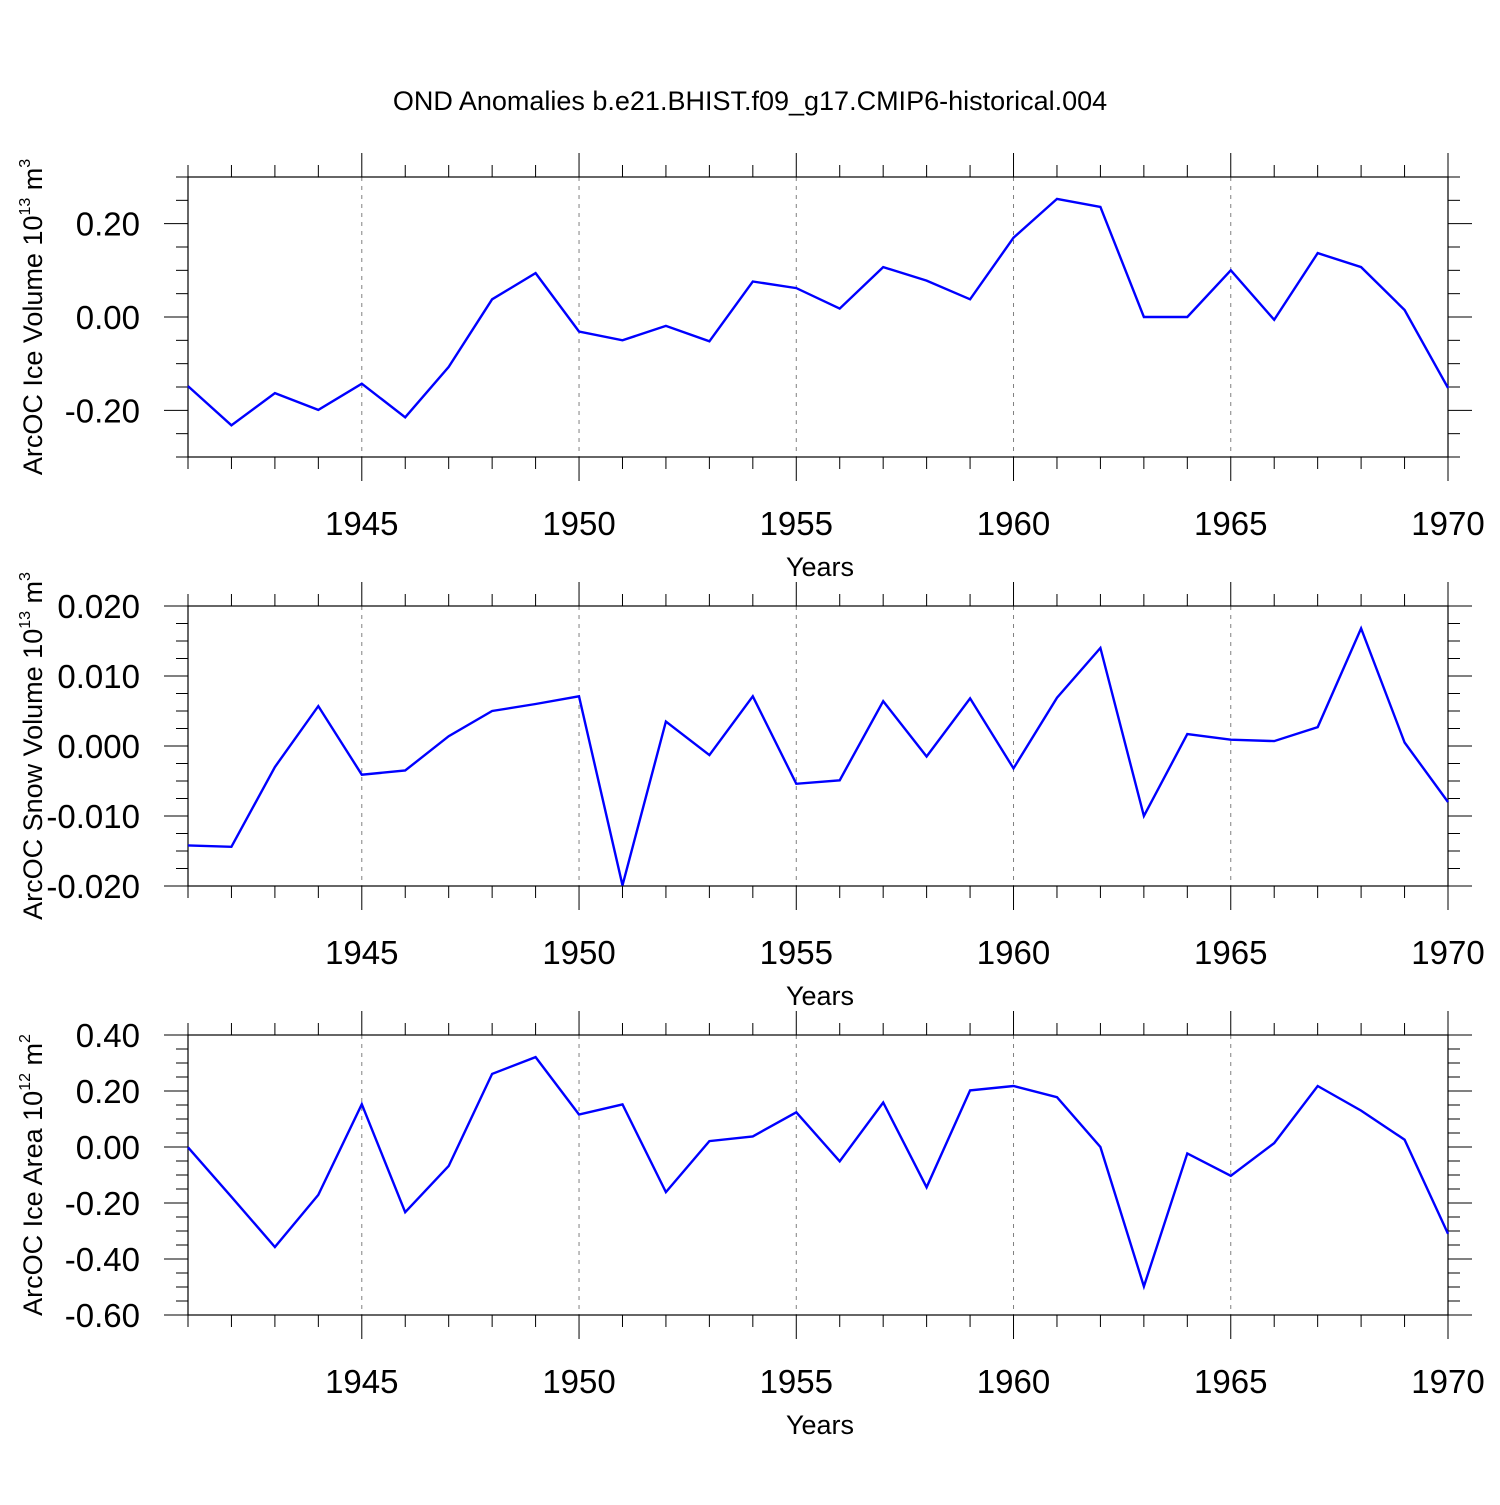 The width and height of the screenshot is (1500, 1505). Describe the element at coordinates (108, 1035) in the screenshot. I see `y-tick-label: 0.40` at that location.